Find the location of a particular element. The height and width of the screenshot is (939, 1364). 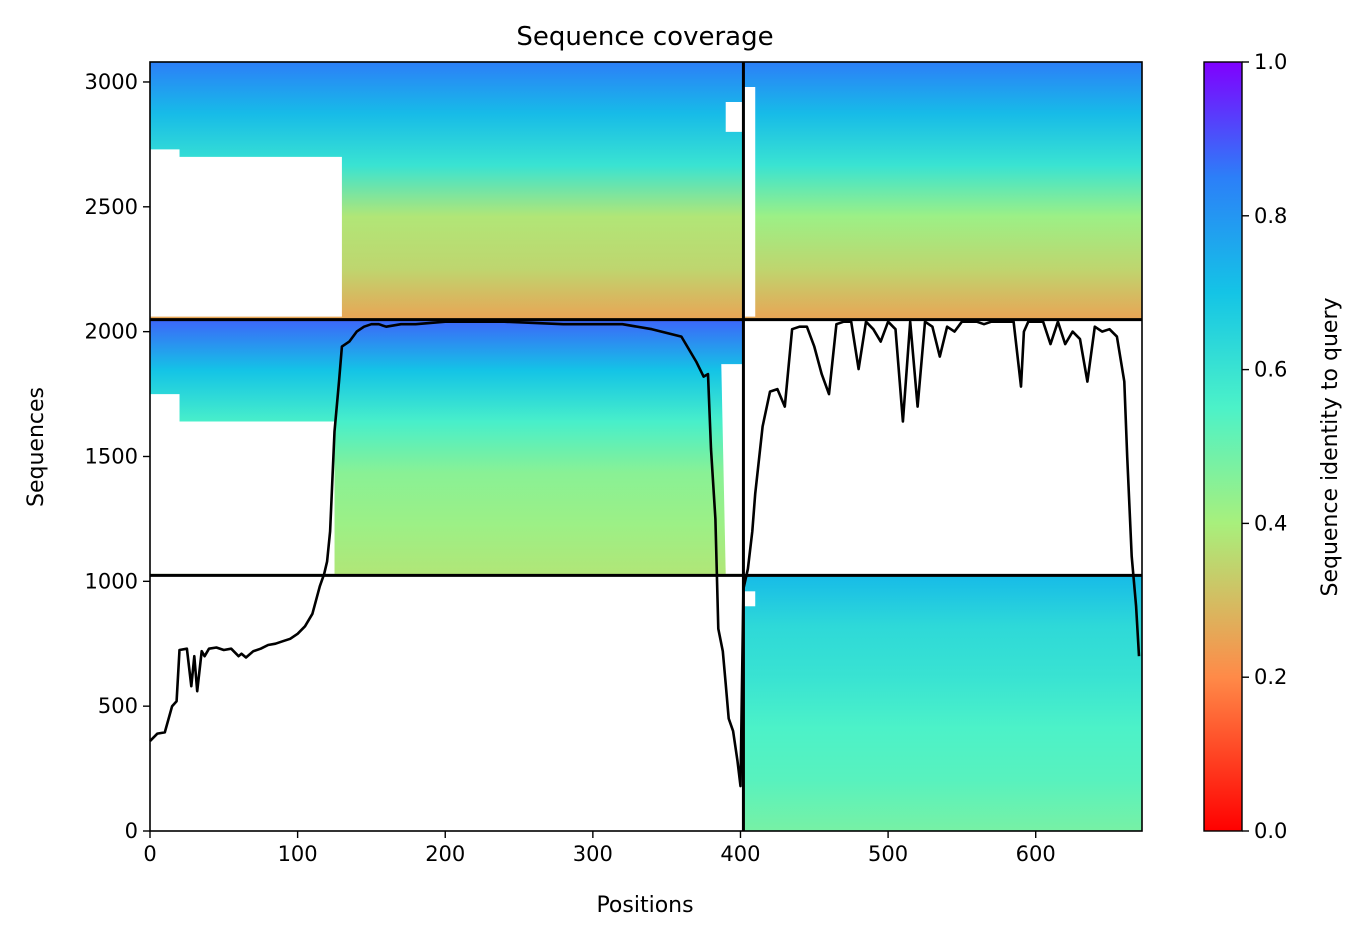

y-tick-label: 1500 is located at coordinates (111, 456).